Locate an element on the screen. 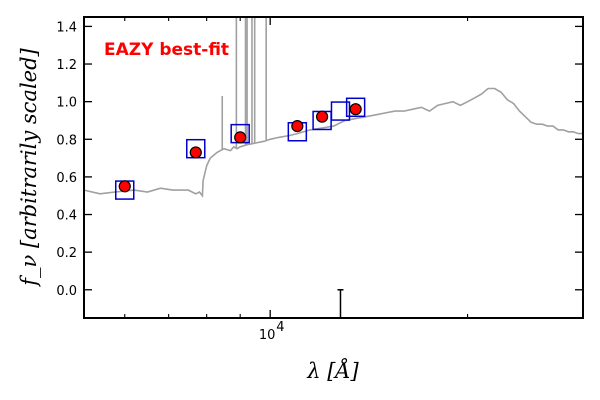 This screenshot has width=600, height=400. x-axis-label: λ [Å] is located at coordinates (332, 370).